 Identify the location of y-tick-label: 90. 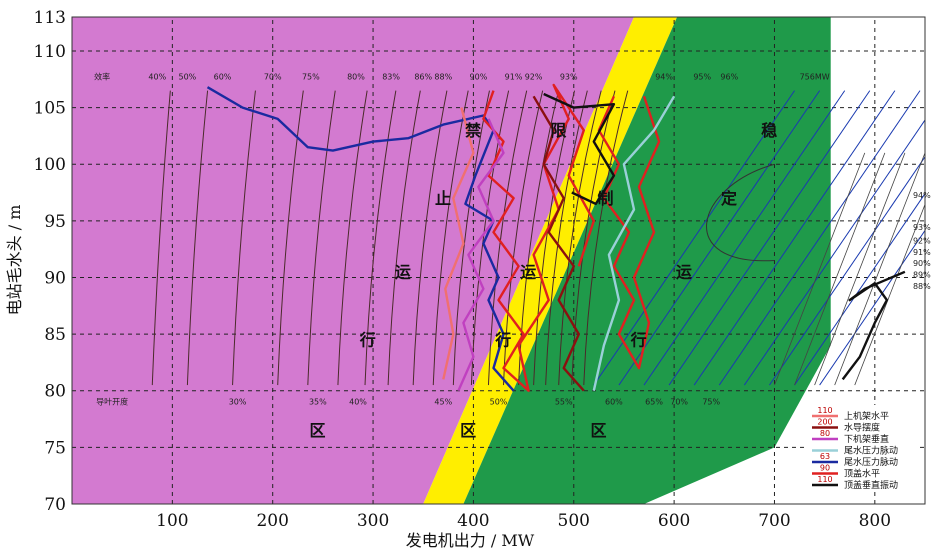
(55, 278).